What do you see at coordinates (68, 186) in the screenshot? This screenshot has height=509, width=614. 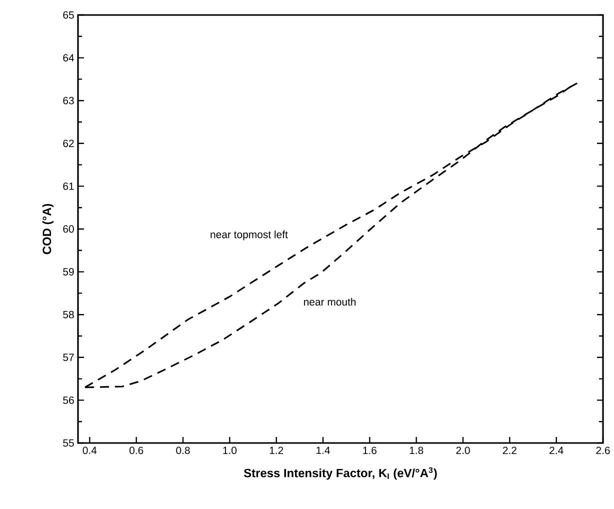 I see `y-tick-label: 61` at bounding box center [68, 186].